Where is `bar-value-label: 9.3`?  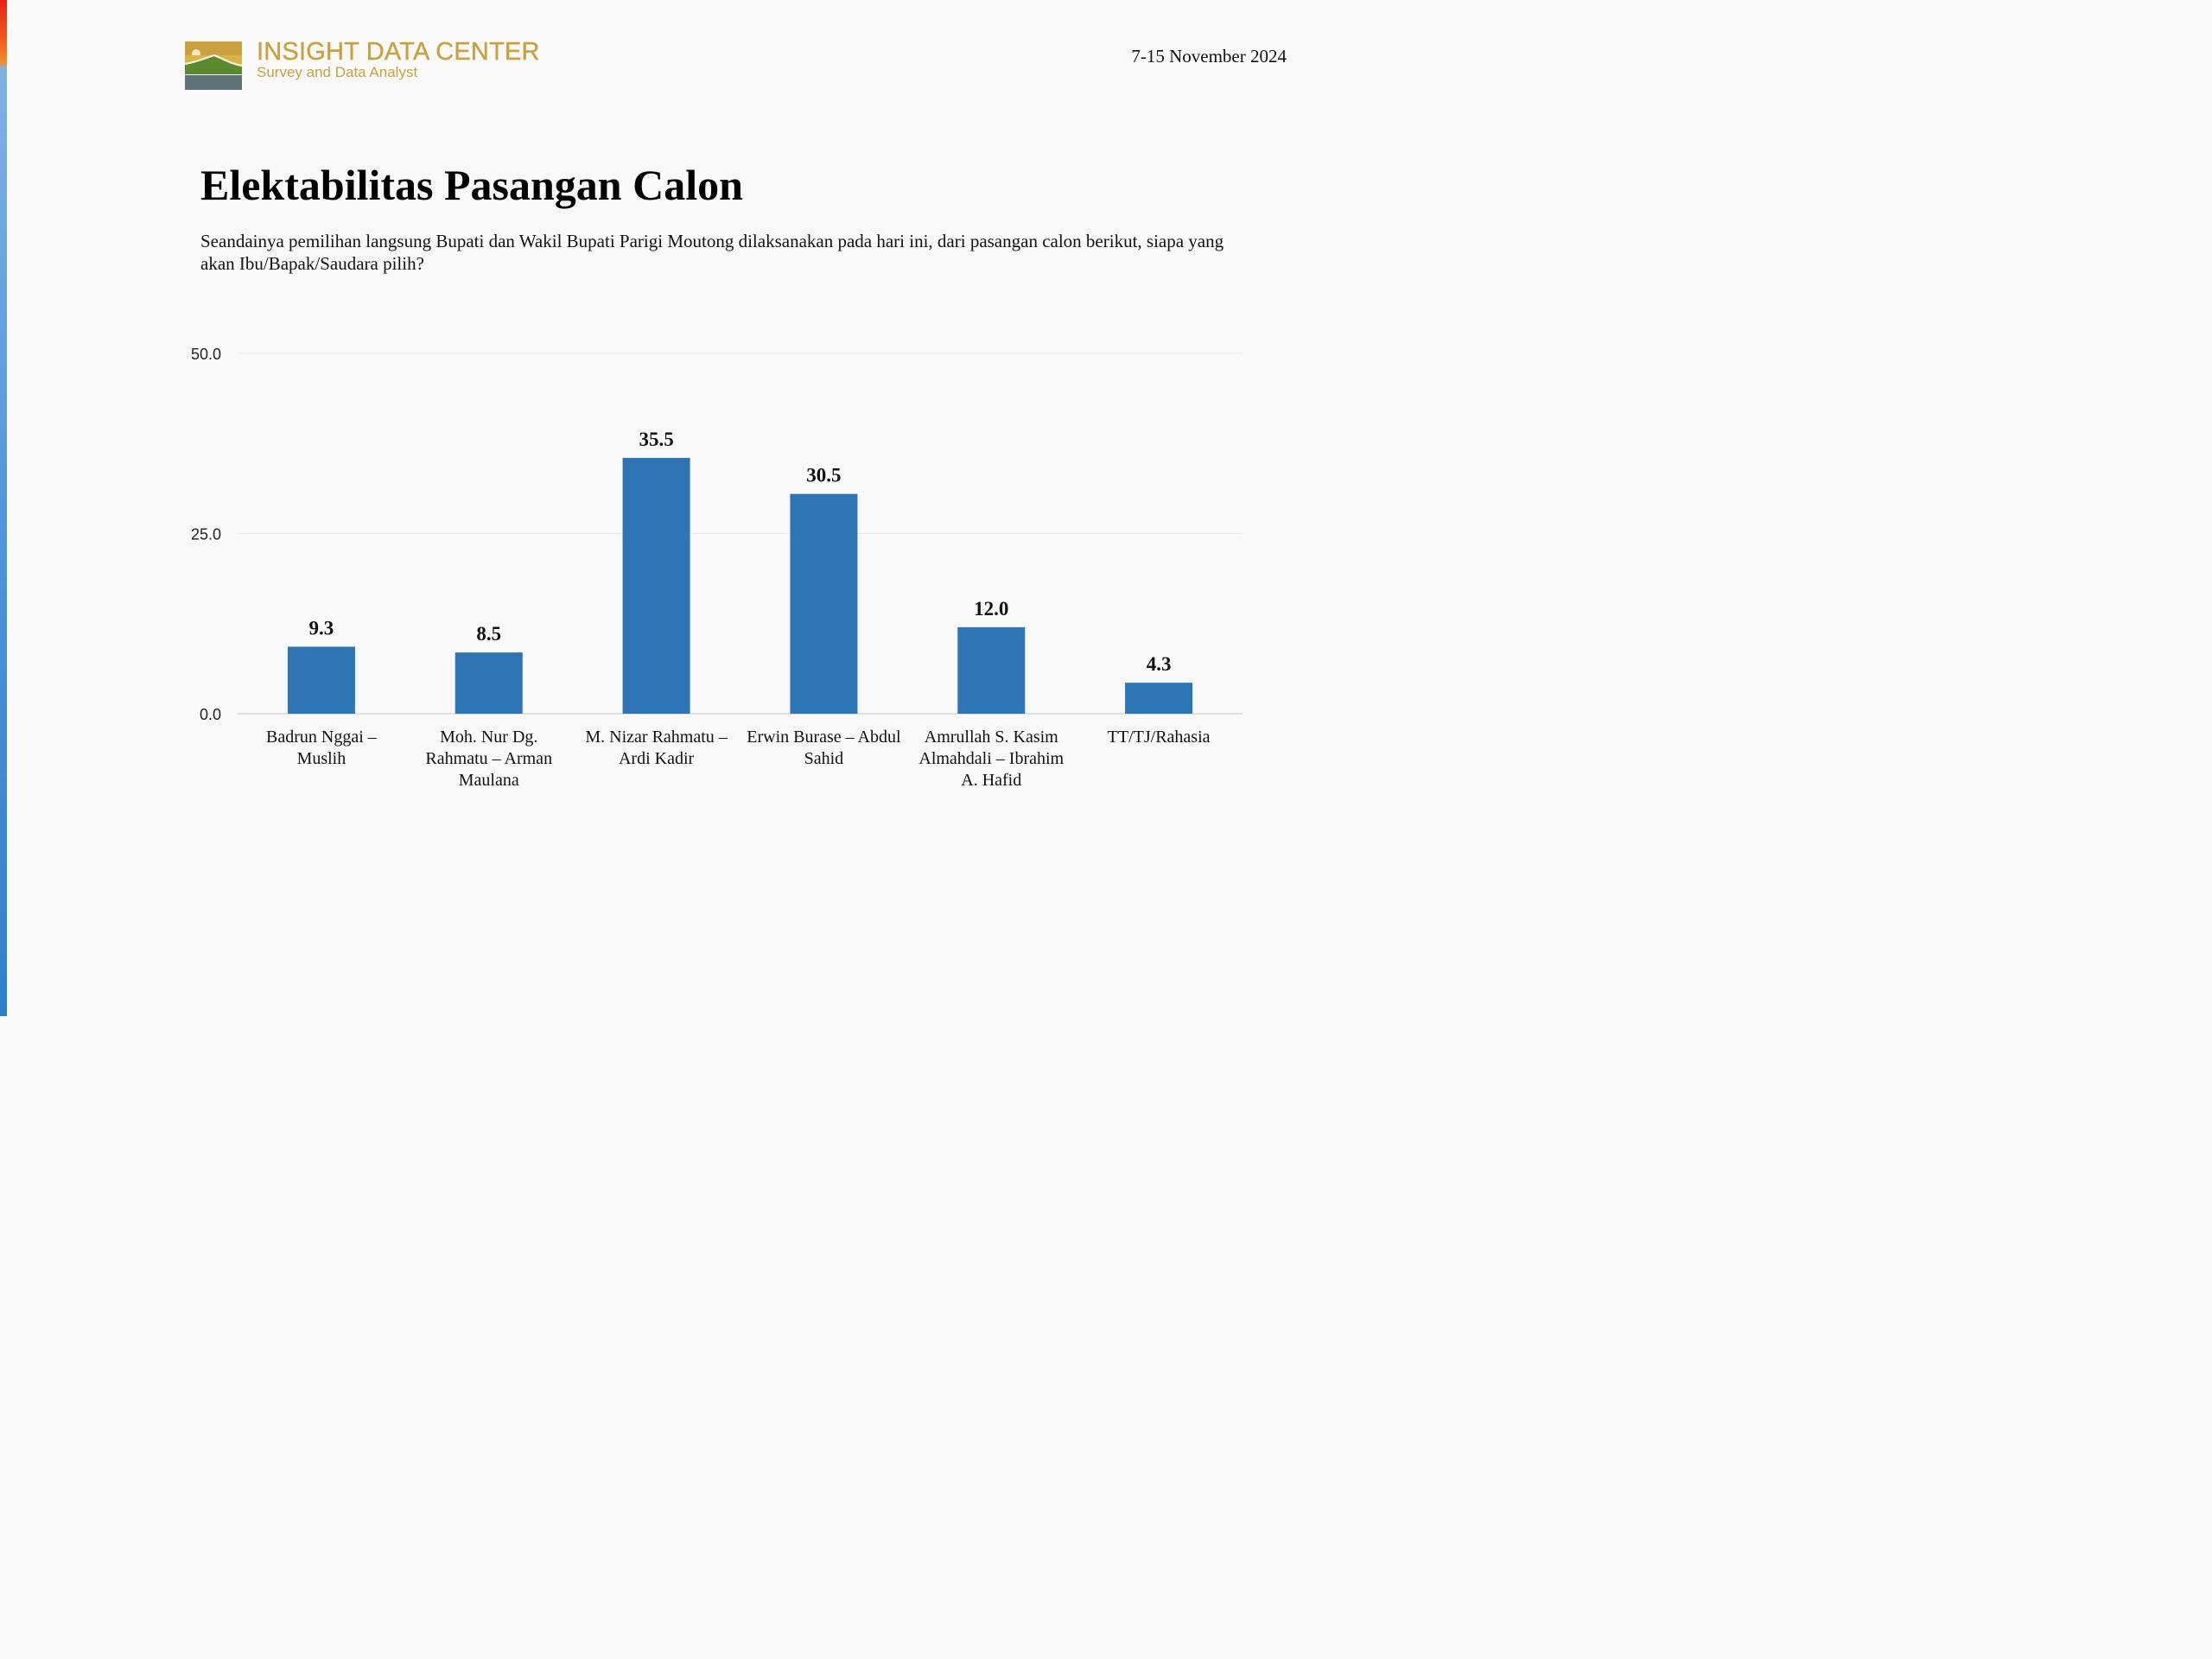
bar-value-label: 9.3 is located at coordinates (321, 628).